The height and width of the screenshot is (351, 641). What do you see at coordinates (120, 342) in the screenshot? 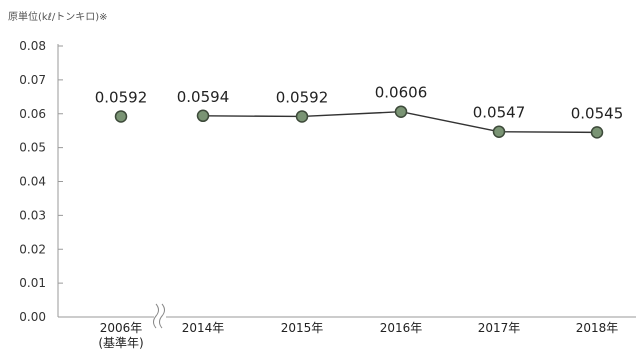
I see `x-tick-sublabel: (基準年)` at bounding box center [120, 342].